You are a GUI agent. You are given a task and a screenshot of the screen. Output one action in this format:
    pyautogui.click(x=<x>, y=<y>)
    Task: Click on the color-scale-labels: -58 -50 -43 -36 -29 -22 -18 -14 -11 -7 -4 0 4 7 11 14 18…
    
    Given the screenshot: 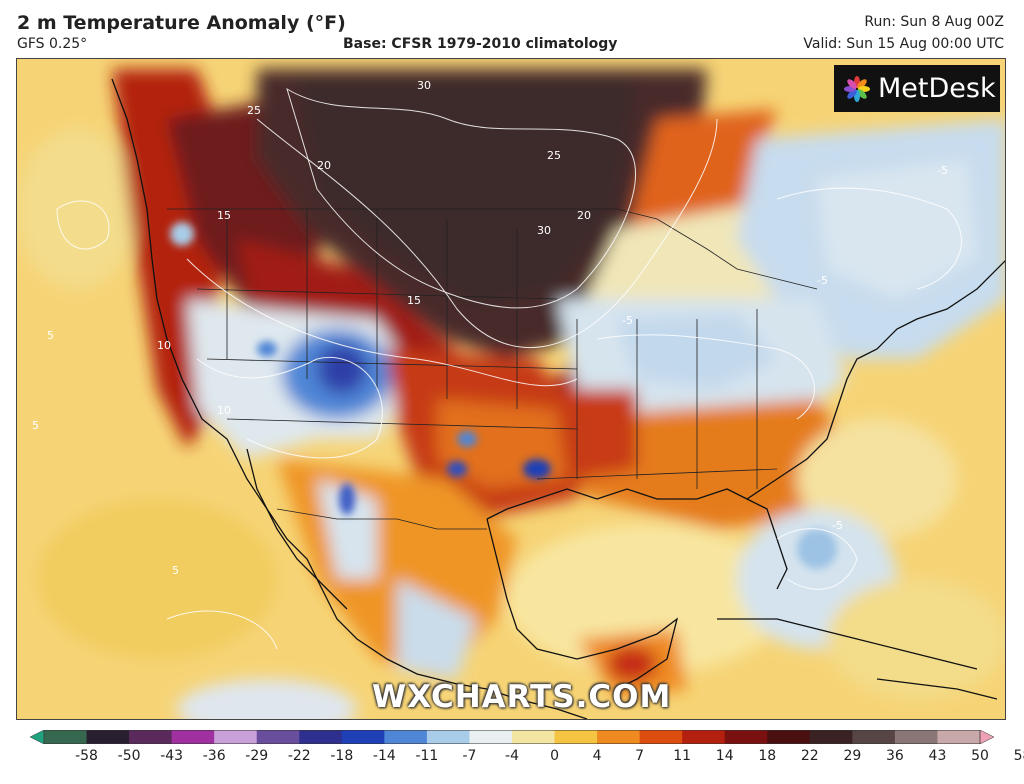 What is the action you would take?
    pyautogui.click(x=512, y=760)
    